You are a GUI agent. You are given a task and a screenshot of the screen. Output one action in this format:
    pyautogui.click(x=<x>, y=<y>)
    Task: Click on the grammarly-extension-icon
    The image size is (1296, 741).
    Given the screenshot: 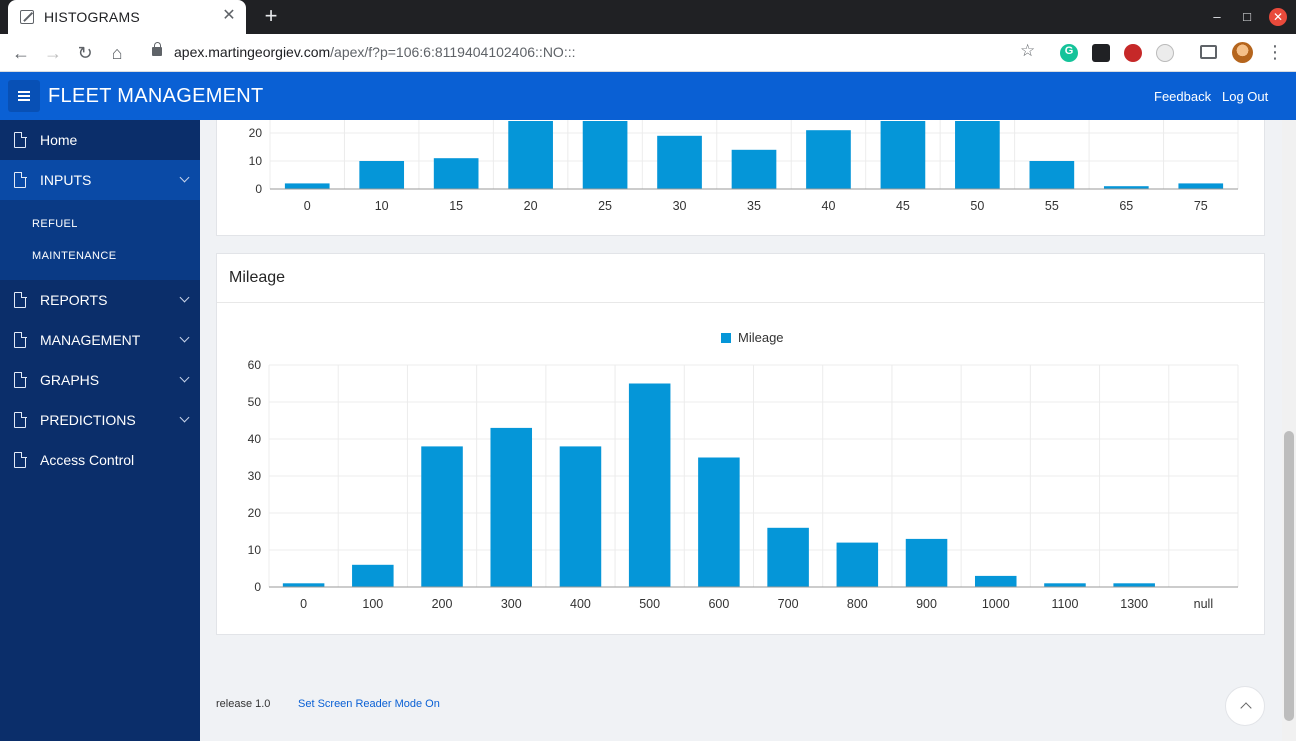 What is the action you would take?
    pyautogui.click(x=1069, y=53)
    